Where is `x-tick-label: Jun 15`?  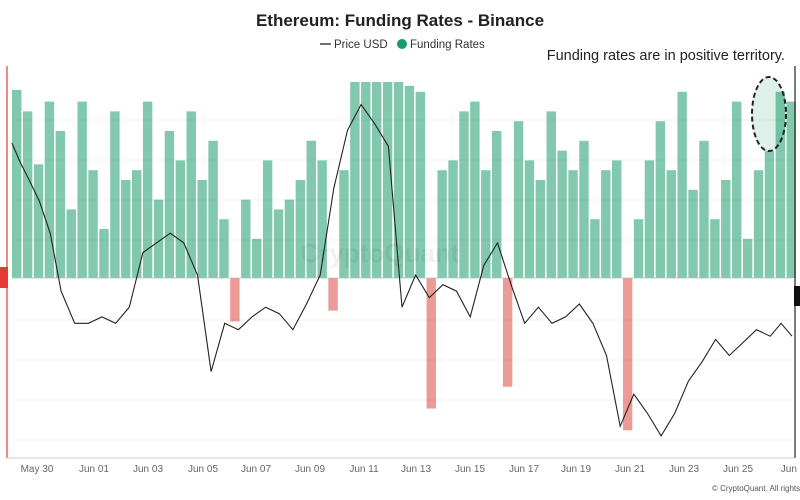
x-tick-label: Jun 15 is located at coordinates (470, 469).